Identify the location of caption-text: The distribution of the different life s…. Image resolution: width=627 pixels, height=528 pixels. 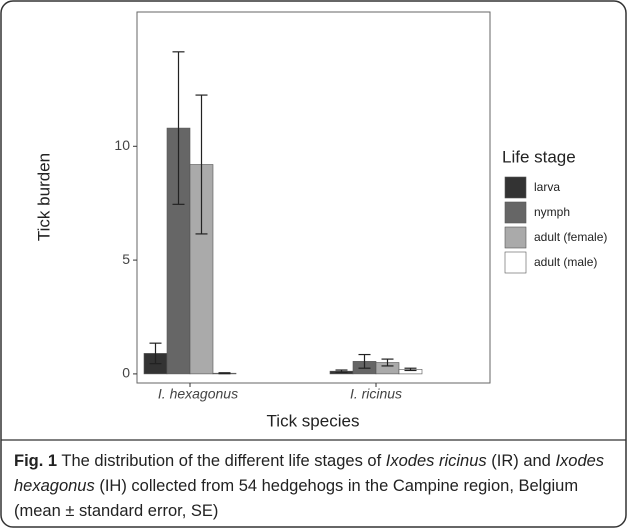
(221, 461).